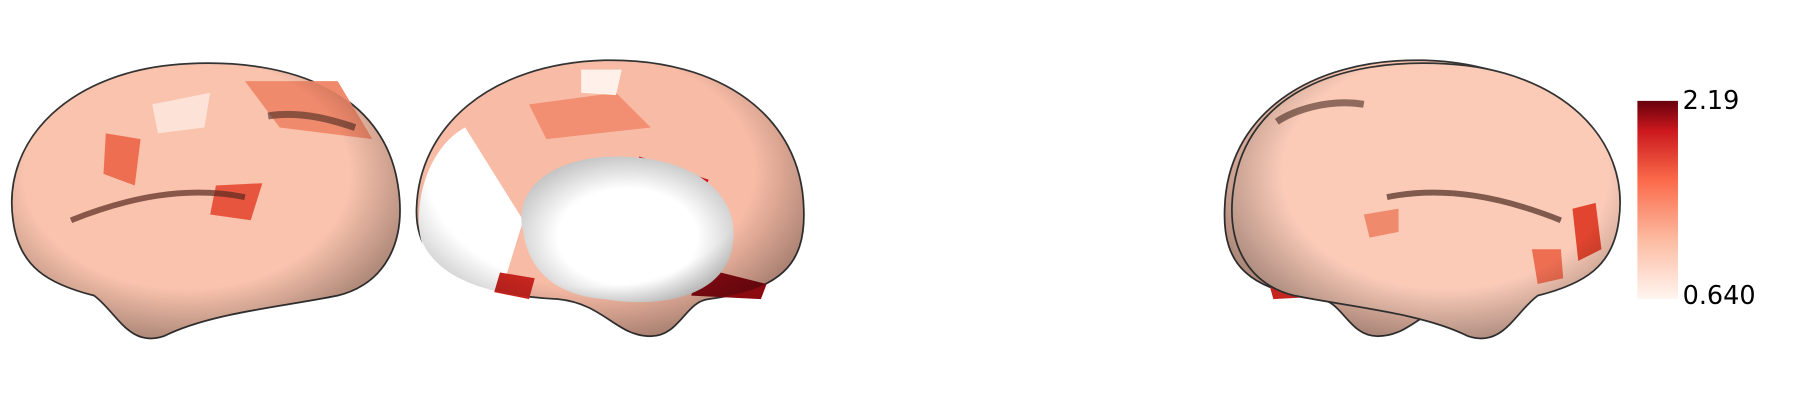 Image resolution: width=1800 pixels, height=400 pixels. I want to click on colorbar-min-label: 0.640, so click(1719, 296).